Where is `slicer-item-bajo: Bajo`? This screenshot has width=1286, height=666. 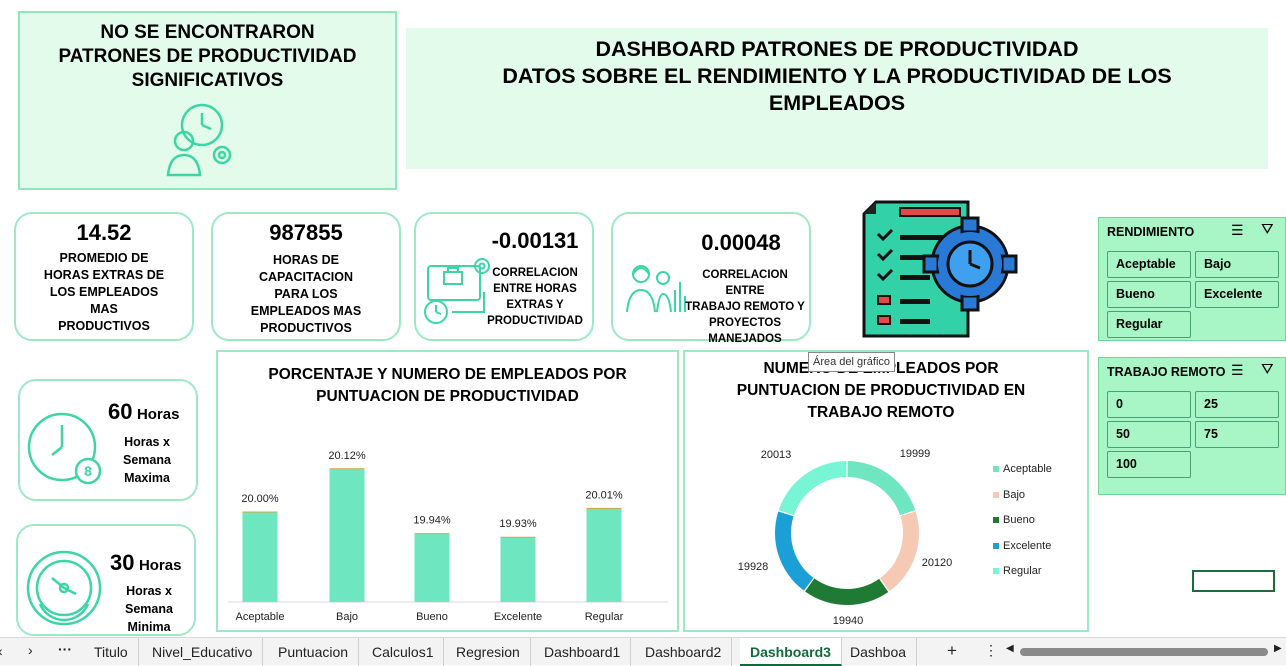 slicer-item-bajo: Bajo is located at coordinates (1237, 264).